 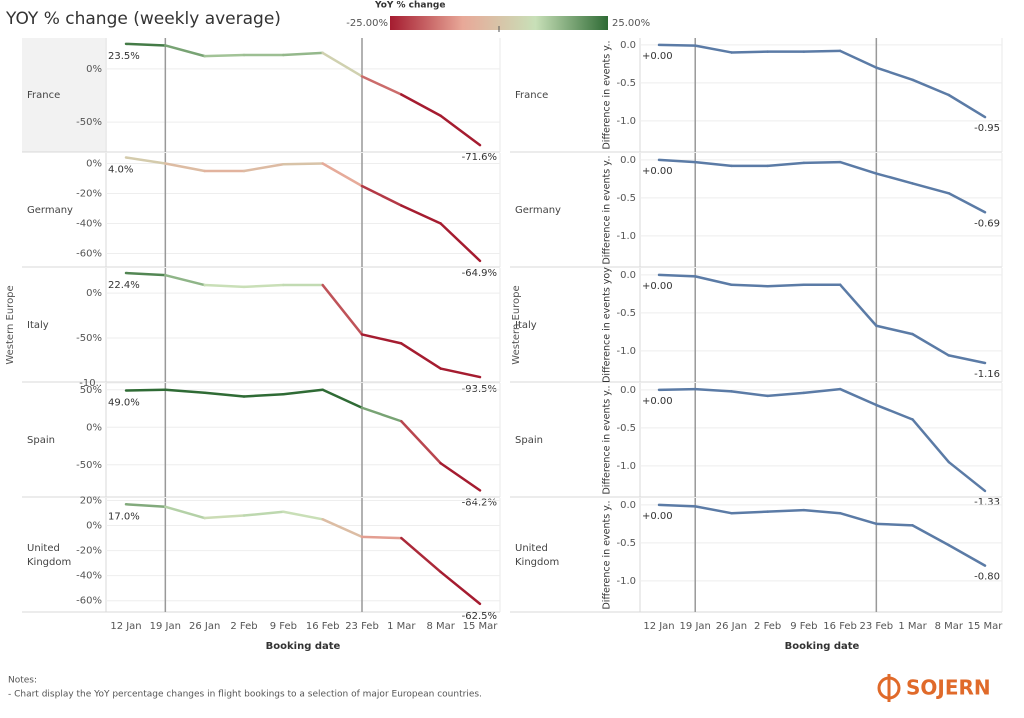 I want to click on data-label: 22.4%, so click(x=124, y=285).